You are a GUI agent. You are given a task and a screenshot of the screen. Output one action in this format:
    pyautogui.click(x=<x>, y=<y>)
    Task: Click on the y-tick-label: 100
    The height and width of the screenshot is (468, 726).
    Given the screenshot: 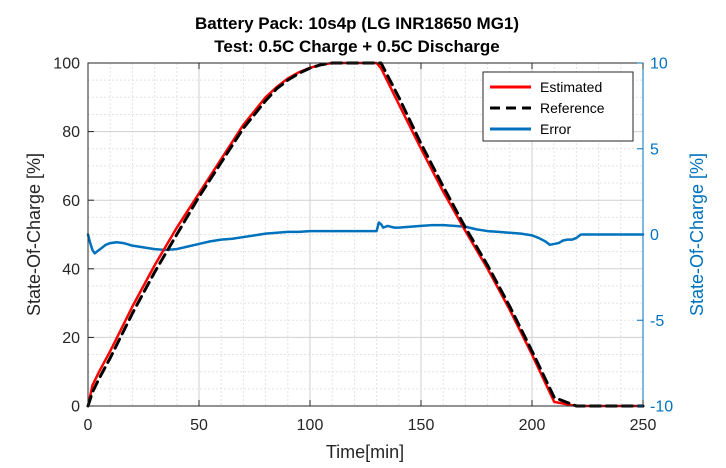 What is the action you would take?
    pyautogui.click(x=66, y=64)
    